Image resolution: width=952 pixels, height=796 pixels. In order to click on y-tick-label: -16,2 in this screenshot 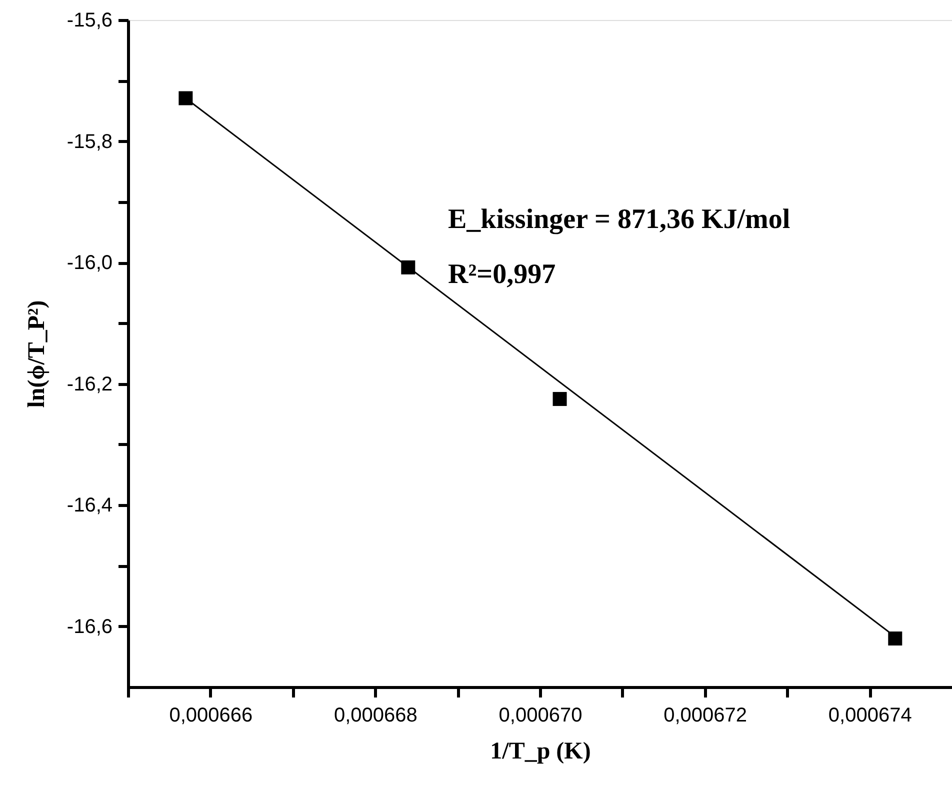, I will do `click(89, 384)`.